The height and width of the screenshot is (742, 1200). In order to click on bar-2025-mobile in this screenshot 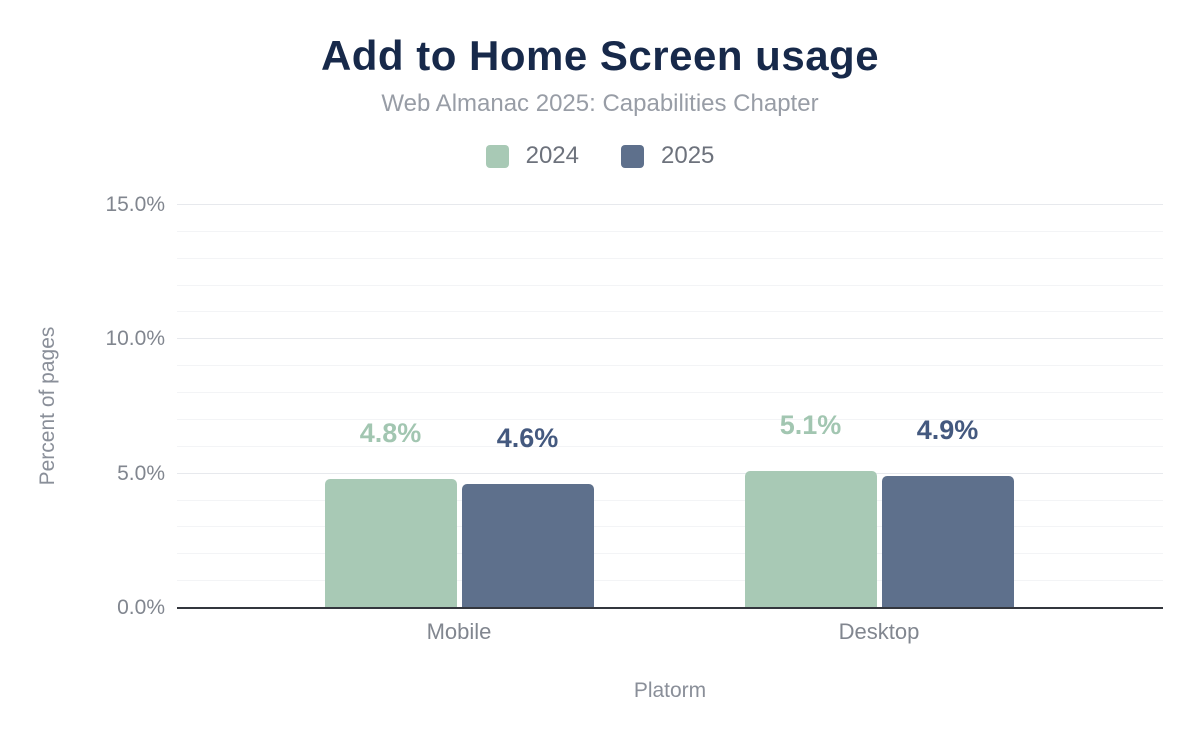, I will do `click(527, 546)`.